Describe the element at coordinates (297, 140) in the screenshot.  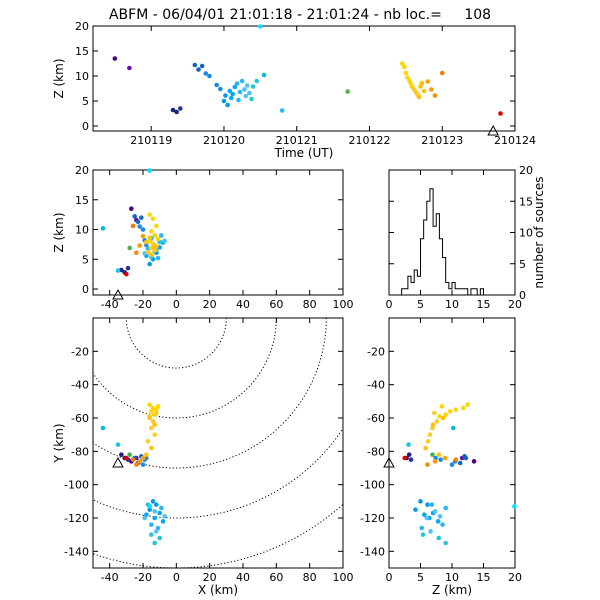
I see `x-tick-label: 210121` at that location.